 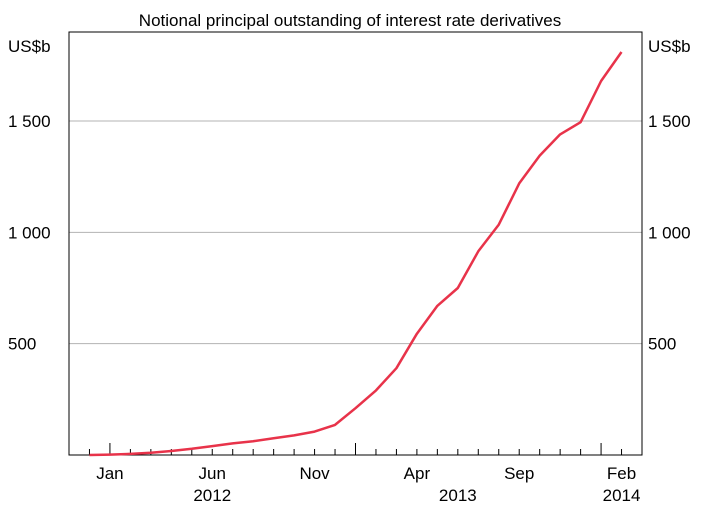 I want to click on y-tick-label-right: 1 000, so click(x=669, y=232).